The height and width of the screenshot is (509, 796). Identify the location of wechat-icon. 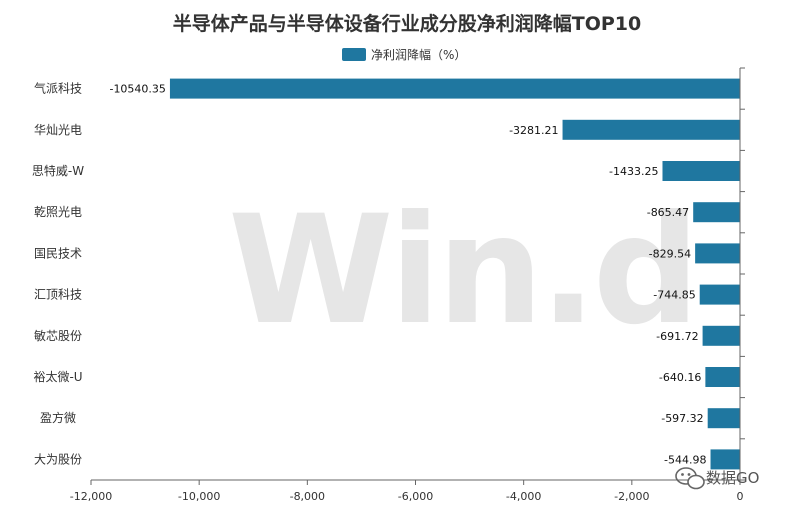
(690, 478).